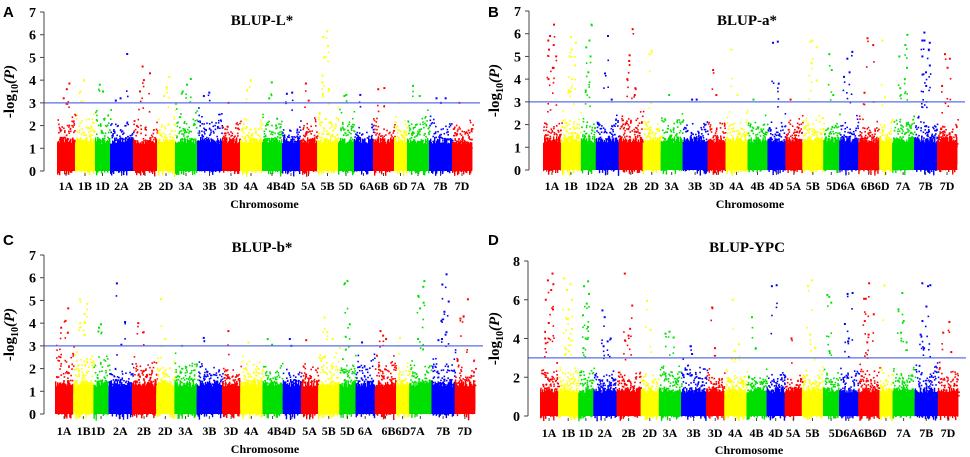  What do you see at coordinates (251, 160) in the screenshot?
I see `baseline-mass` at bounding box center [251, 160].